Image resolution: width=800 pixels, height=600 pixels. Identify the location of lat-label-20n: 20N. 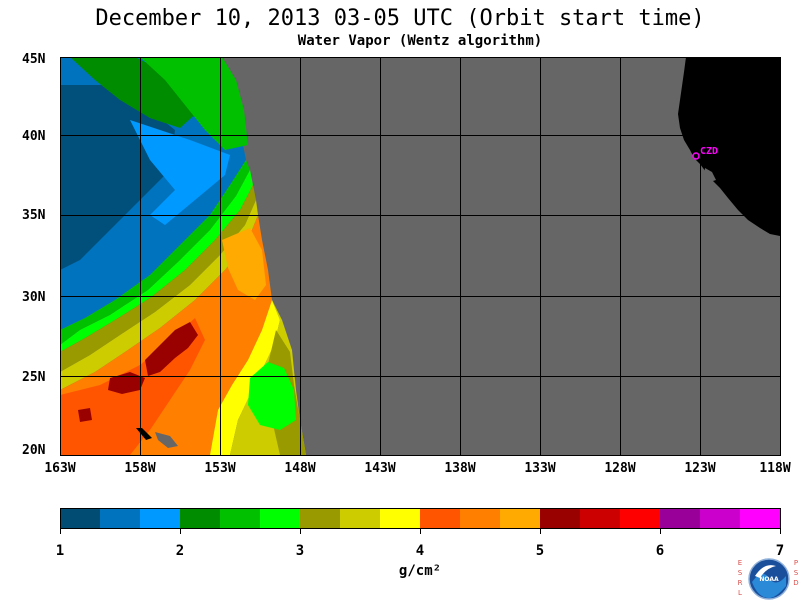
(34, 450).